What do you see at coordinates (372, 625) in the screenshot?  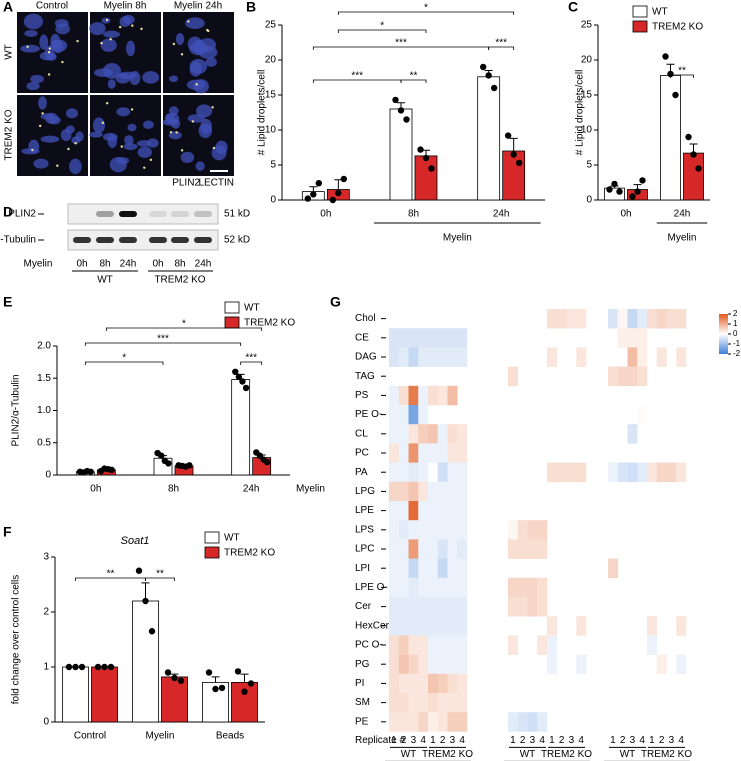 I see `row-label: HexCer` at bounding box center [372, 625].